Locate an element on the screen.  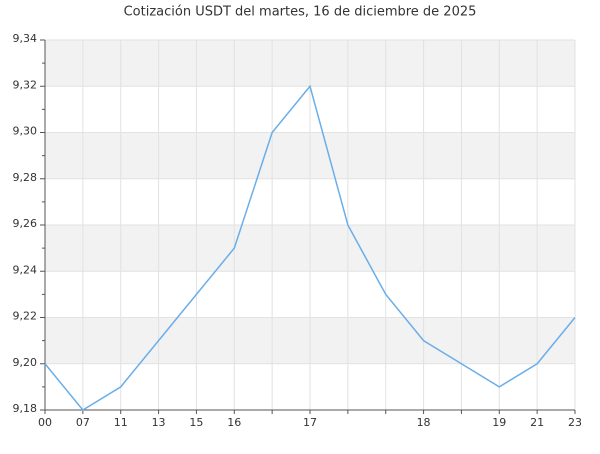
x-tick-label: 19 is located at coordinates (499, 422).